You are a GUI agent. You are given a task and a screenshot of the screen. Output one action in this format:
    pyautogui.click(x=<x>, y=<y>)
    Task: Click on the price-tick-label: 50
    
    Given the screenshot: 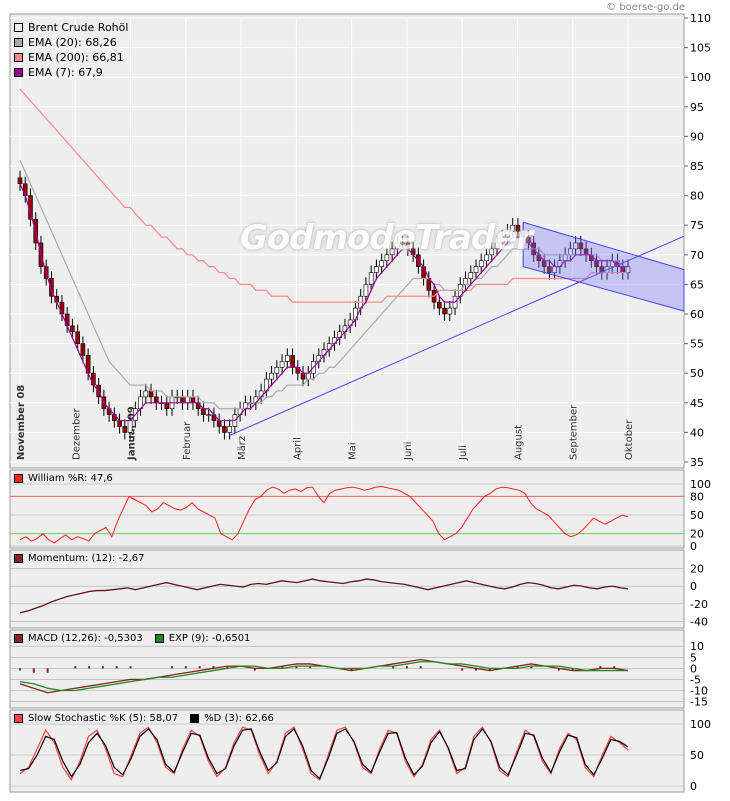 What is the action you would take?
    pyautogui.click(x=697, y=373)
    